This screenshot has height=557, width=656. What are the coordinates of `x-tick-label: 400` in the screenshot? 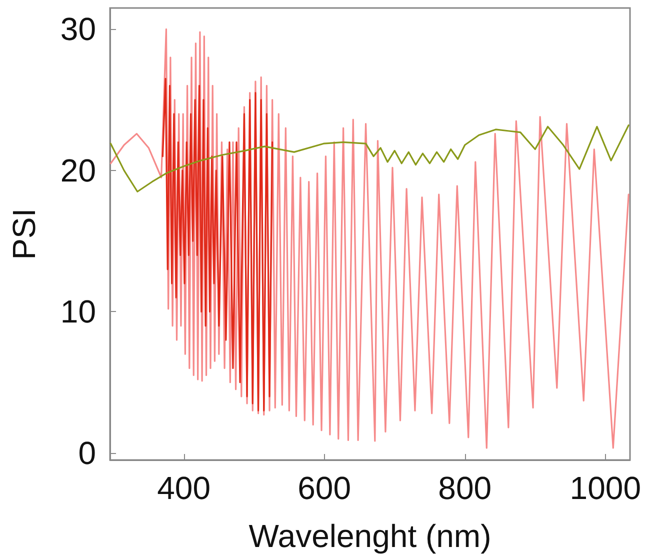 It's located at (183, 488).